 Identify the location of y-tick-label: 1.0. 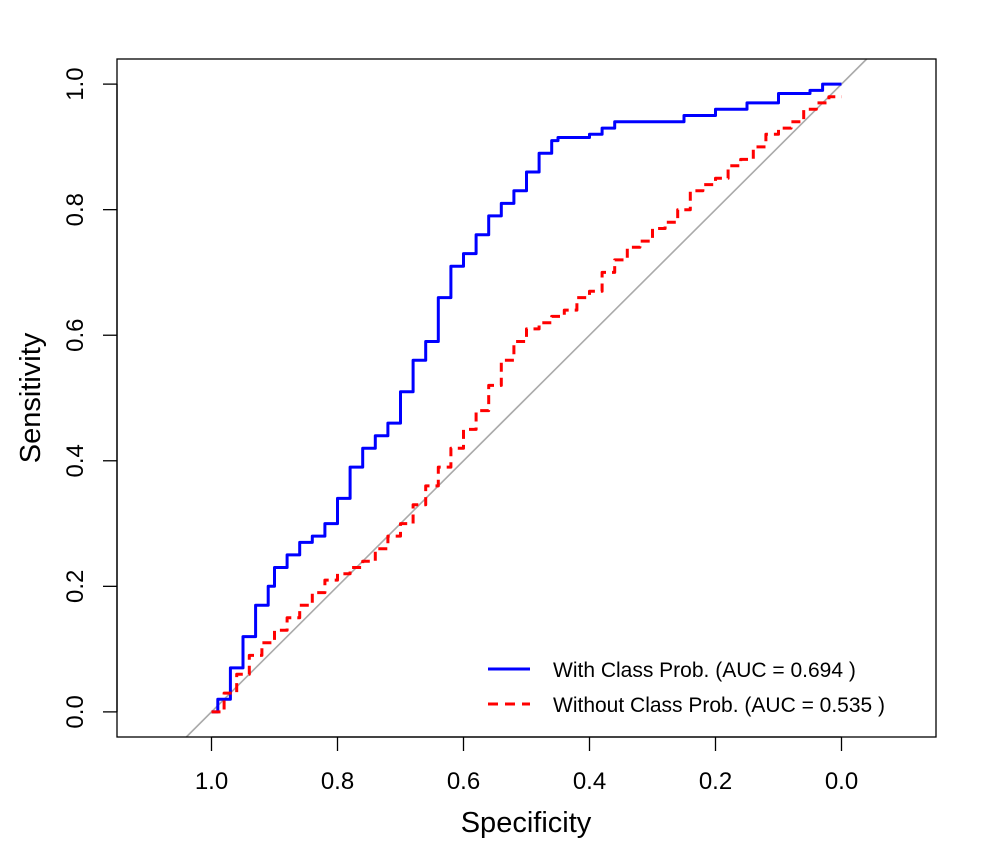
(75, 83).